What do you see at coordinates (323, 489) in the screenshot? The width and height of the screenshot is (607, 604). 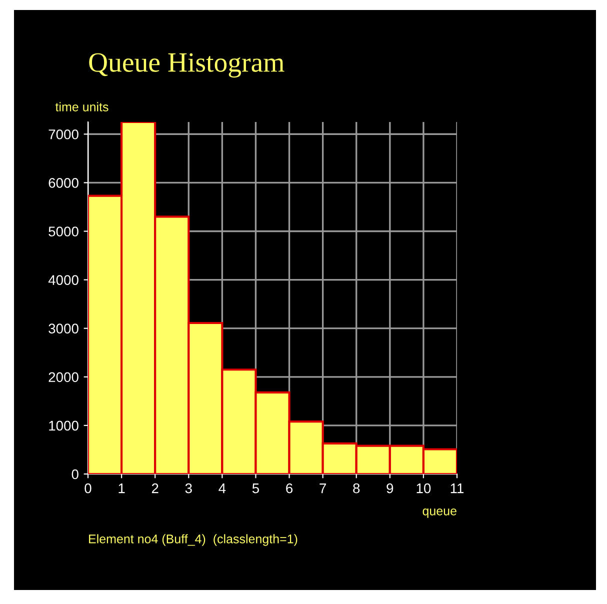 I see `x-tick-label: 7` at bounding box center [323, 489].